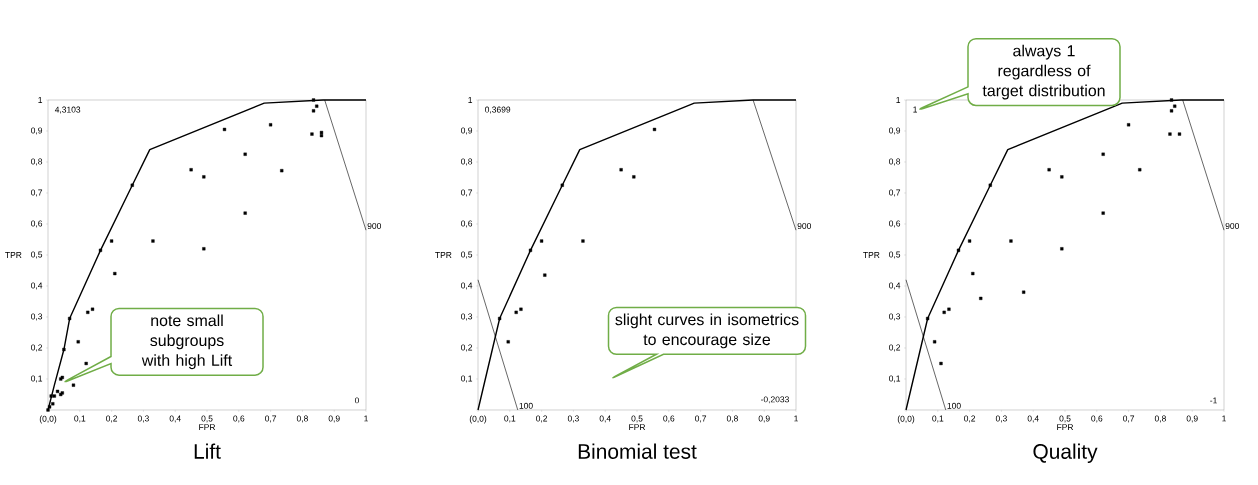 This screenshot has width=1258, height=485. What do you see at coordinates (498, 110) in the screenshot?
I see `annotation: 0,3699` at bounding box center [498, 110].